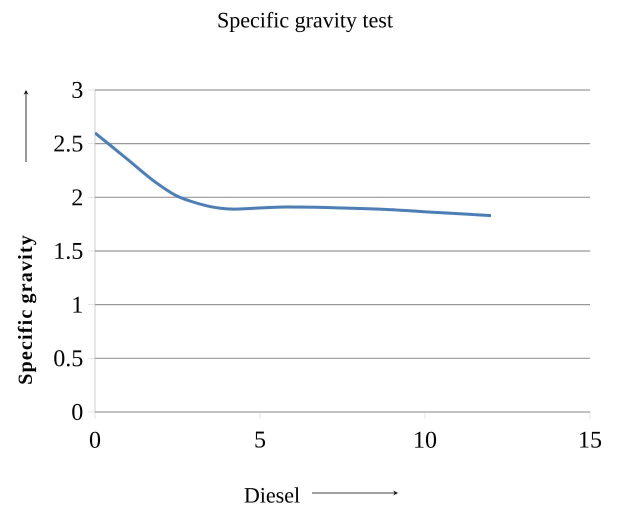  I want to click on y-axis-title: Specific gravity, so click(27, 309).